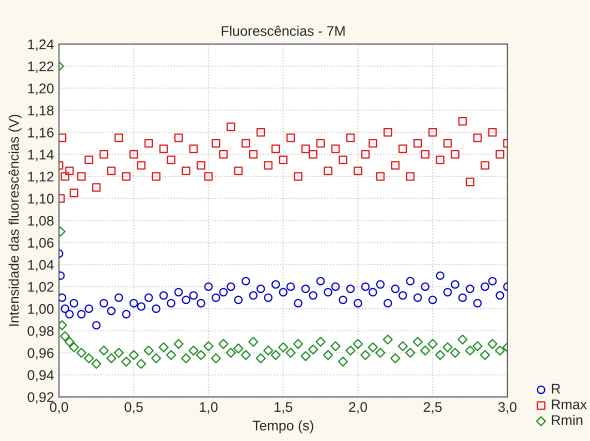 This screenshot has width=590, height=441. I want to click on legend-label: Rmin, so click(567, 419).